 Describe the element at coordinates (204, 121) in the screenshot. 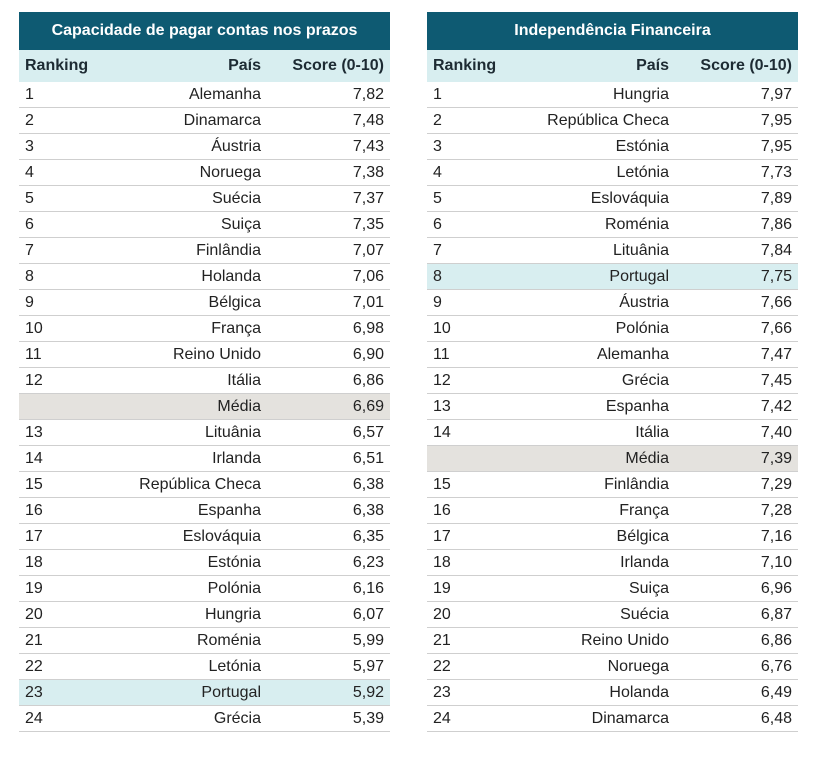

I see `table-row: 2 Dinamarca 7,48` at that location.